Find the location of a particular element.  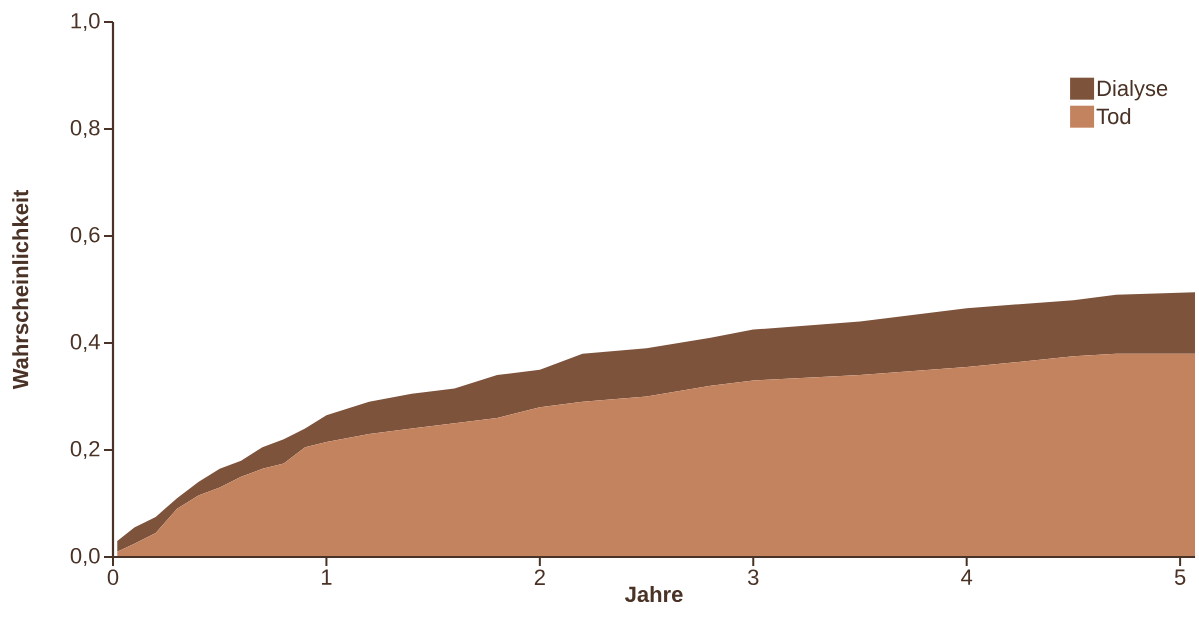

y-tick-label: 0,6 is located at coordinates (85, 236).